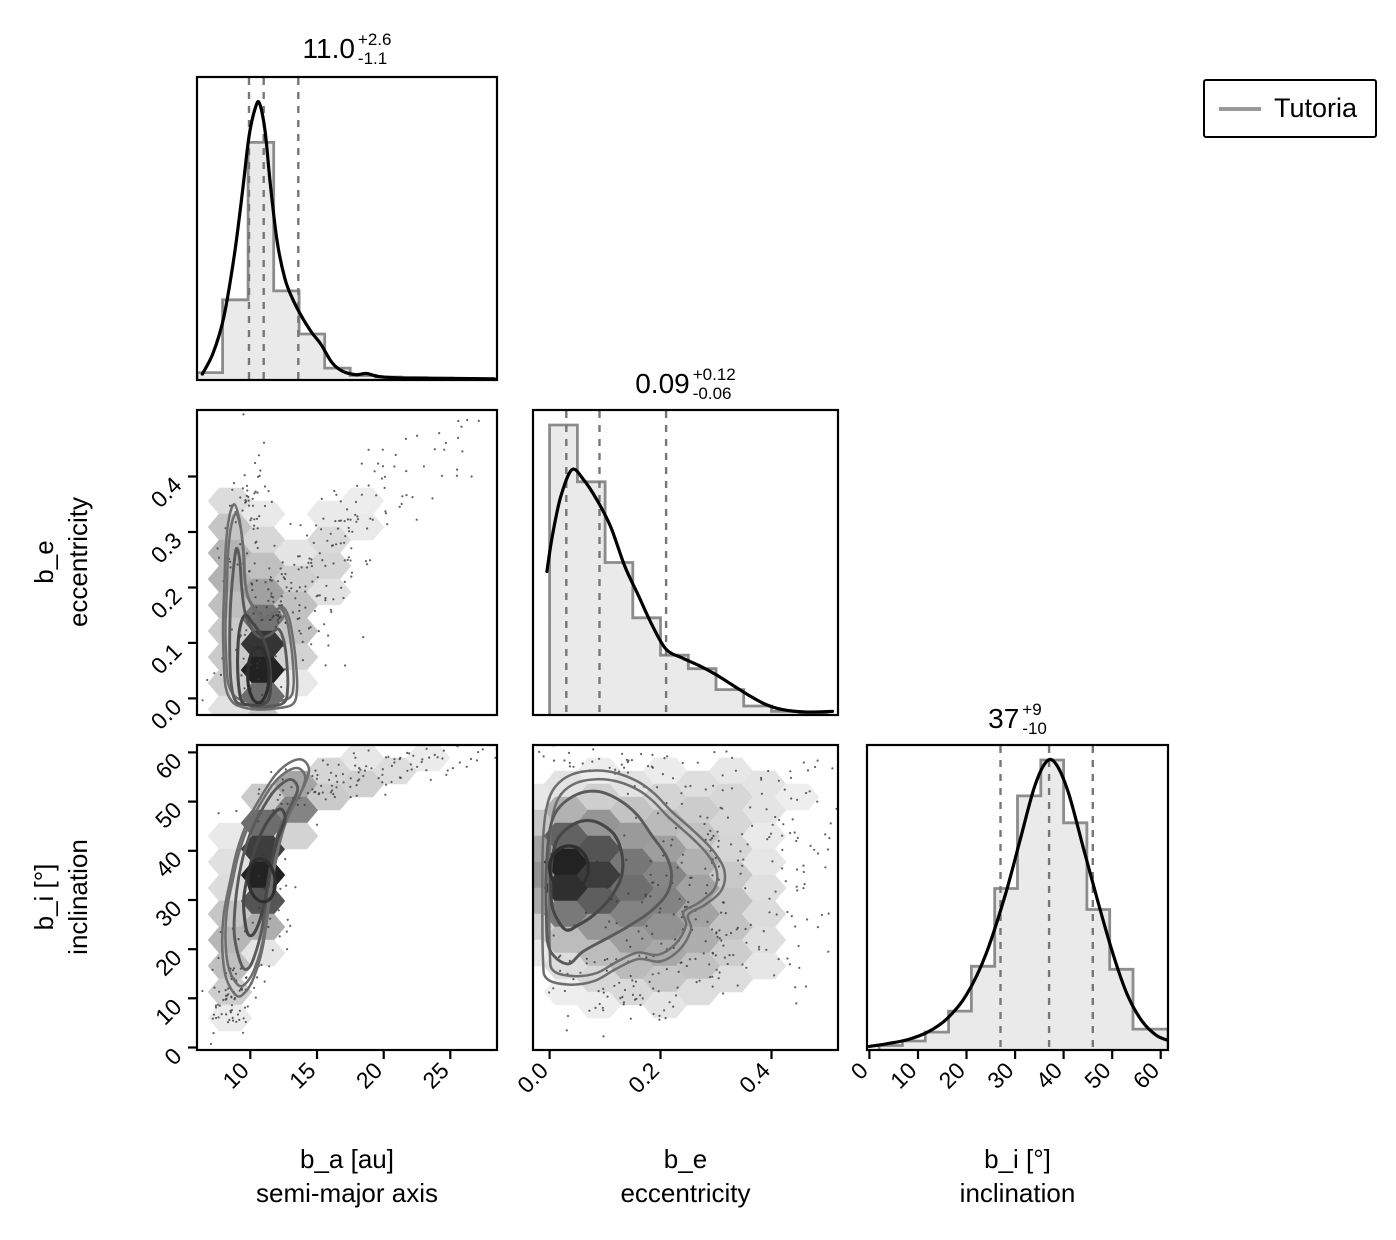 The height and width of the screenshot is (1240, 1396). Describe the element at coordinates (532, 1077) in the screenshot. I see `x-tick-label: 0.0` at that location.